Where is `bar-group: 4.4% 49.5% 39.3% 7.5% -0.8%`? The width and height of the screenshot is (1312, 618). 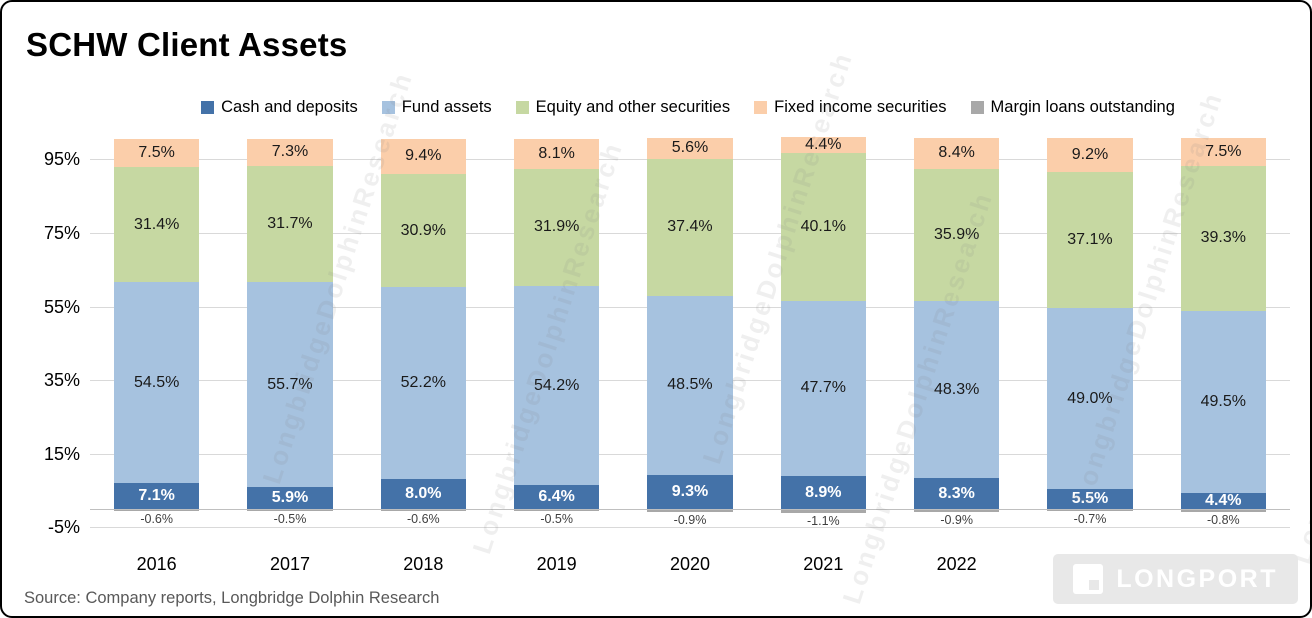
bar-group: 4.4% 49.5% 39.3% 7.5% -0.8% is located at coordinates (1223, 336).